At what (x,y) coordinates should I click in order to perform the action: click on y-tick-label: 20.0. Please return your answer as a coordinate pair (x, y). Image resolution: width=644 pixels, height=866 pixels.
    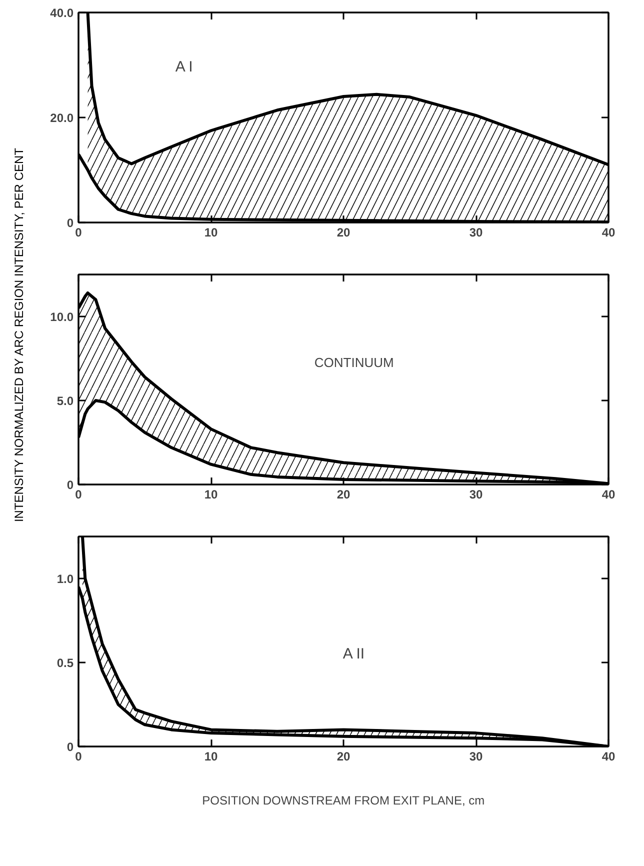
    Looking at the image, I should click on (62, 118).